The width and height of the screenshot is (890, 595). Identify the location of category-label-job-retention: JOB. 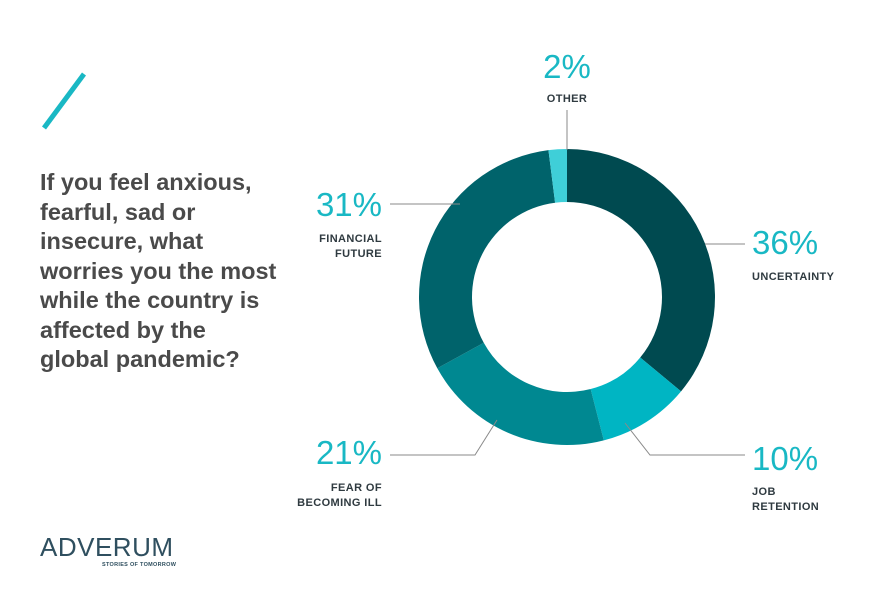
(764, 492).